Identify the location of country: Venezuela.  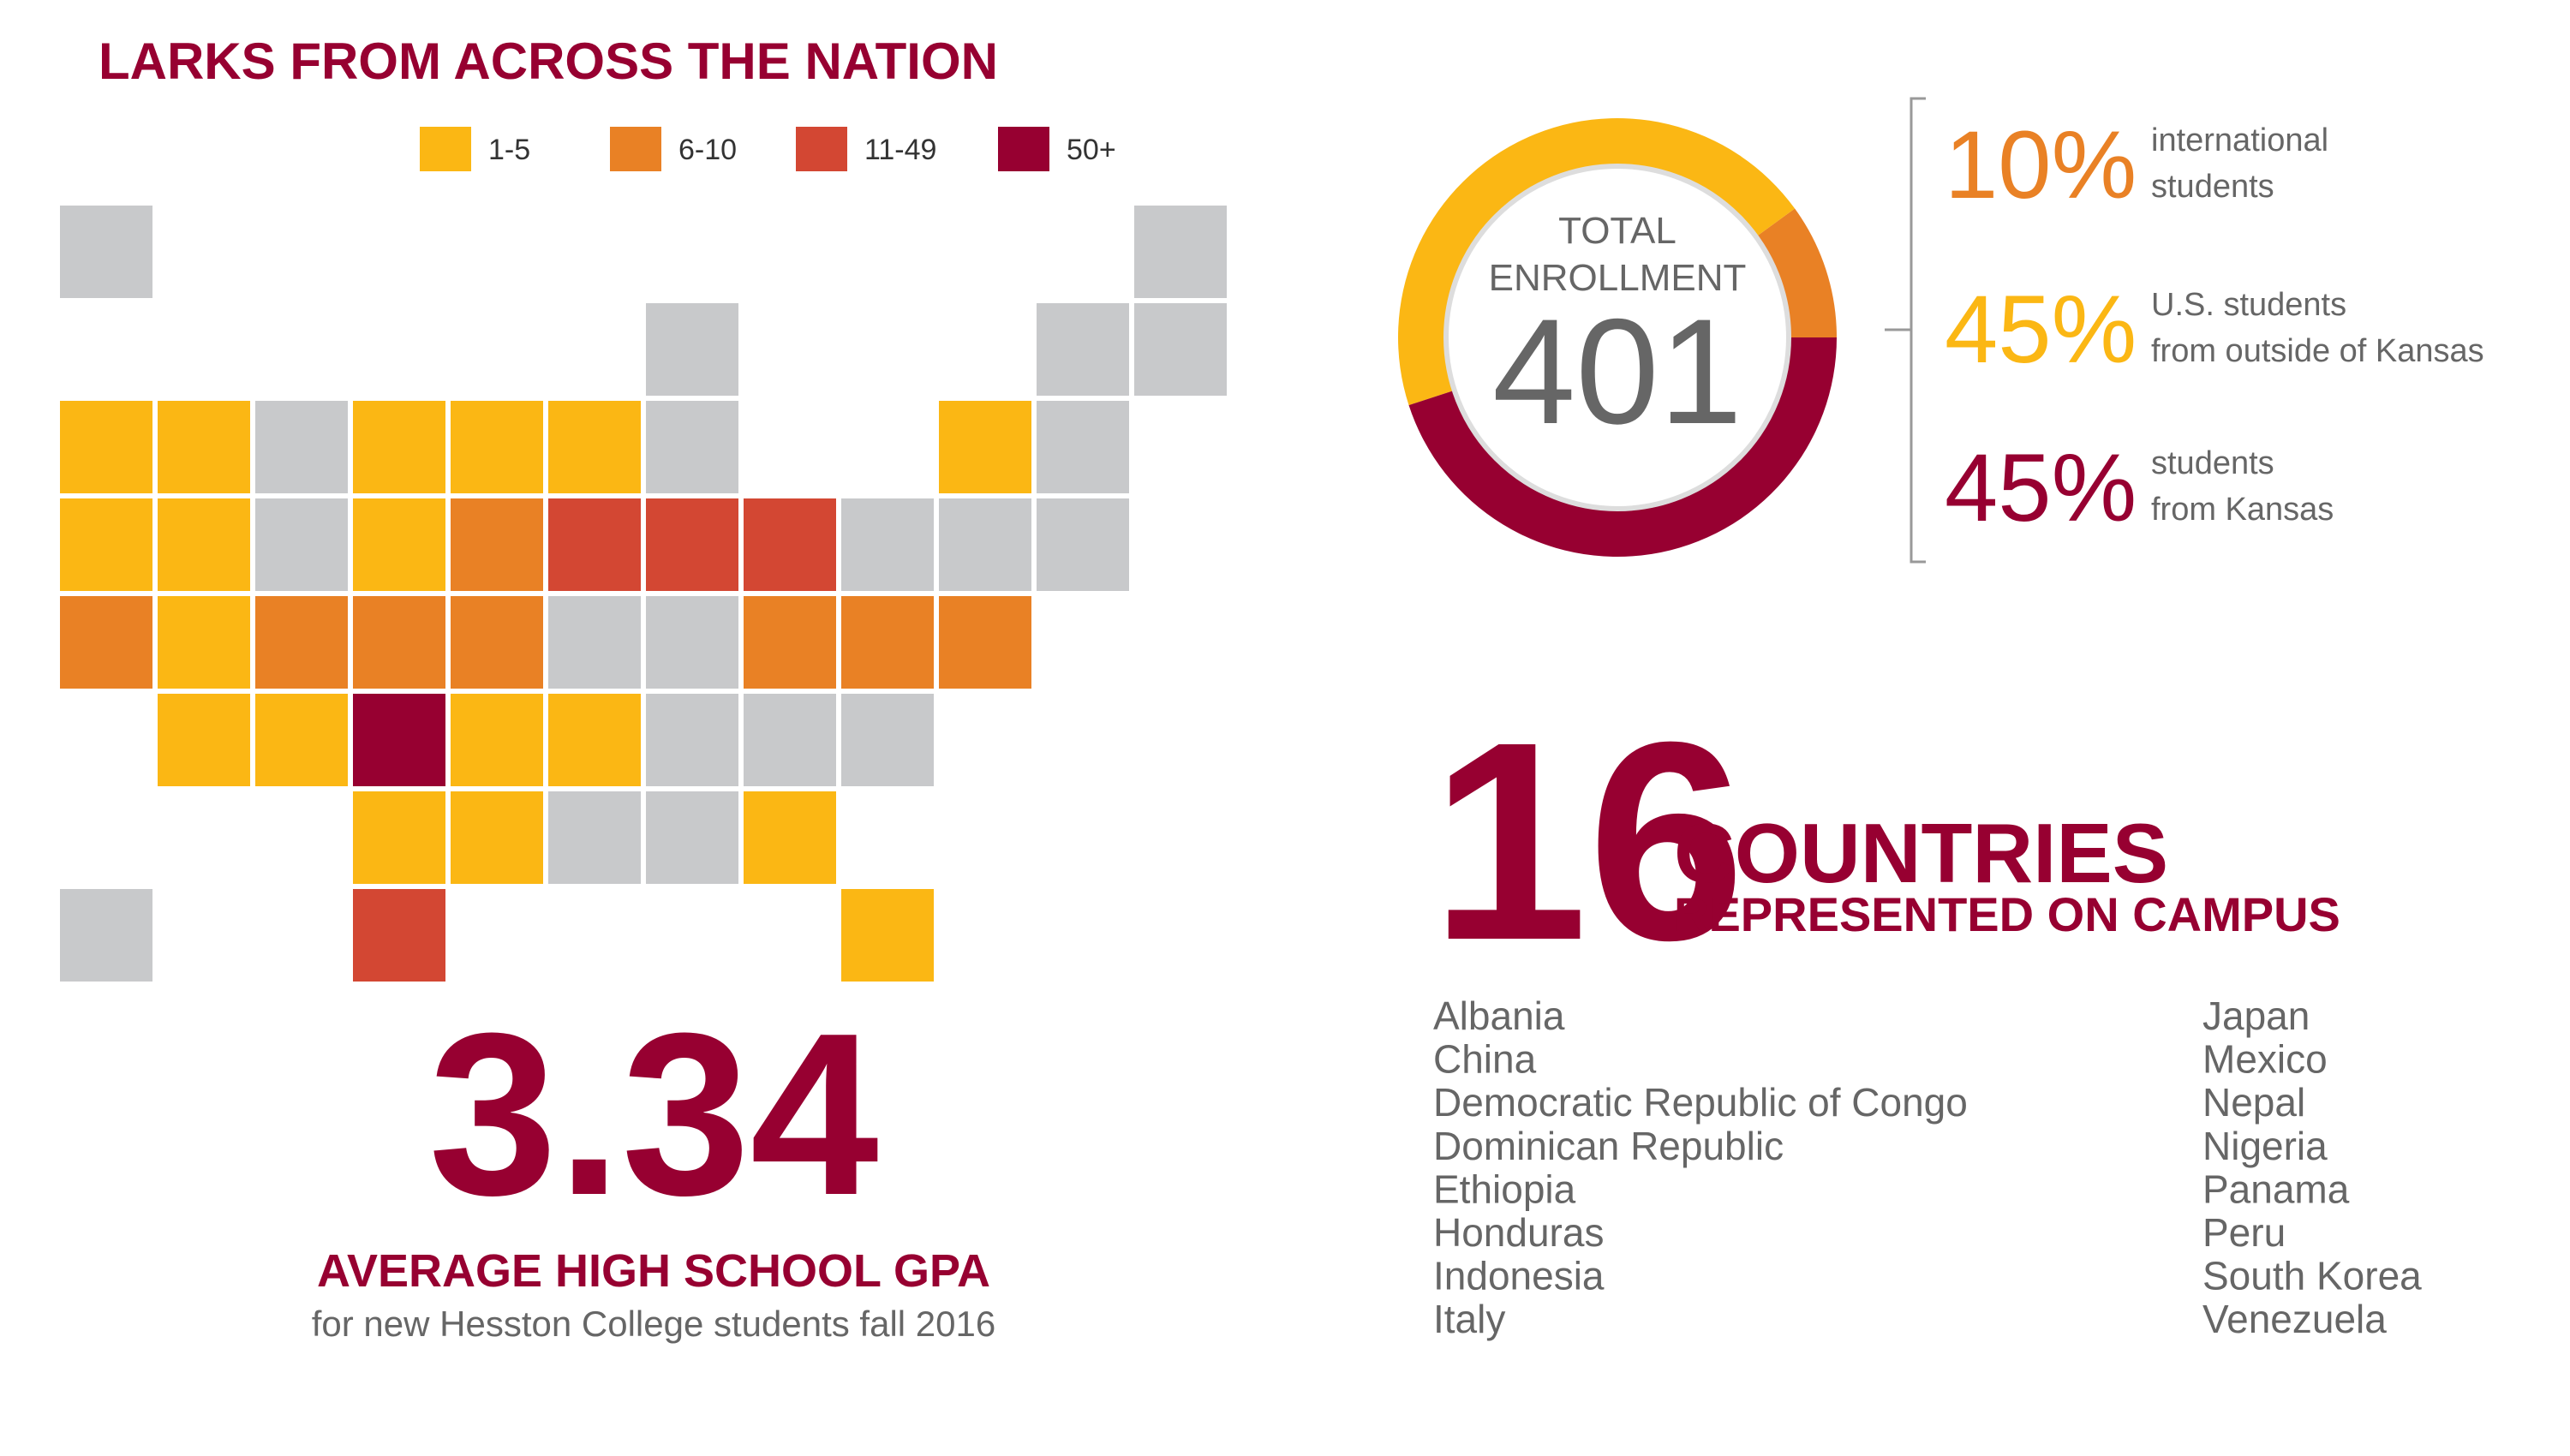
(2295, 1319).